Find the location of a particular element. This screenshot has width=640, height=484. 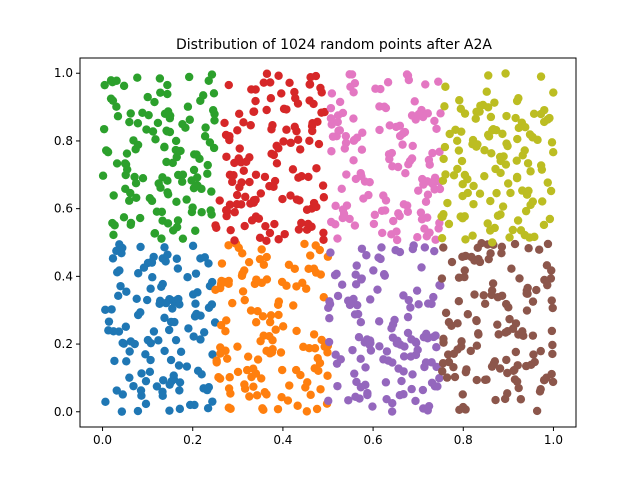

y-axis: 0.0 0.2 0.4 0.6 0.8 1.0 is located at coordinates (67, 242).